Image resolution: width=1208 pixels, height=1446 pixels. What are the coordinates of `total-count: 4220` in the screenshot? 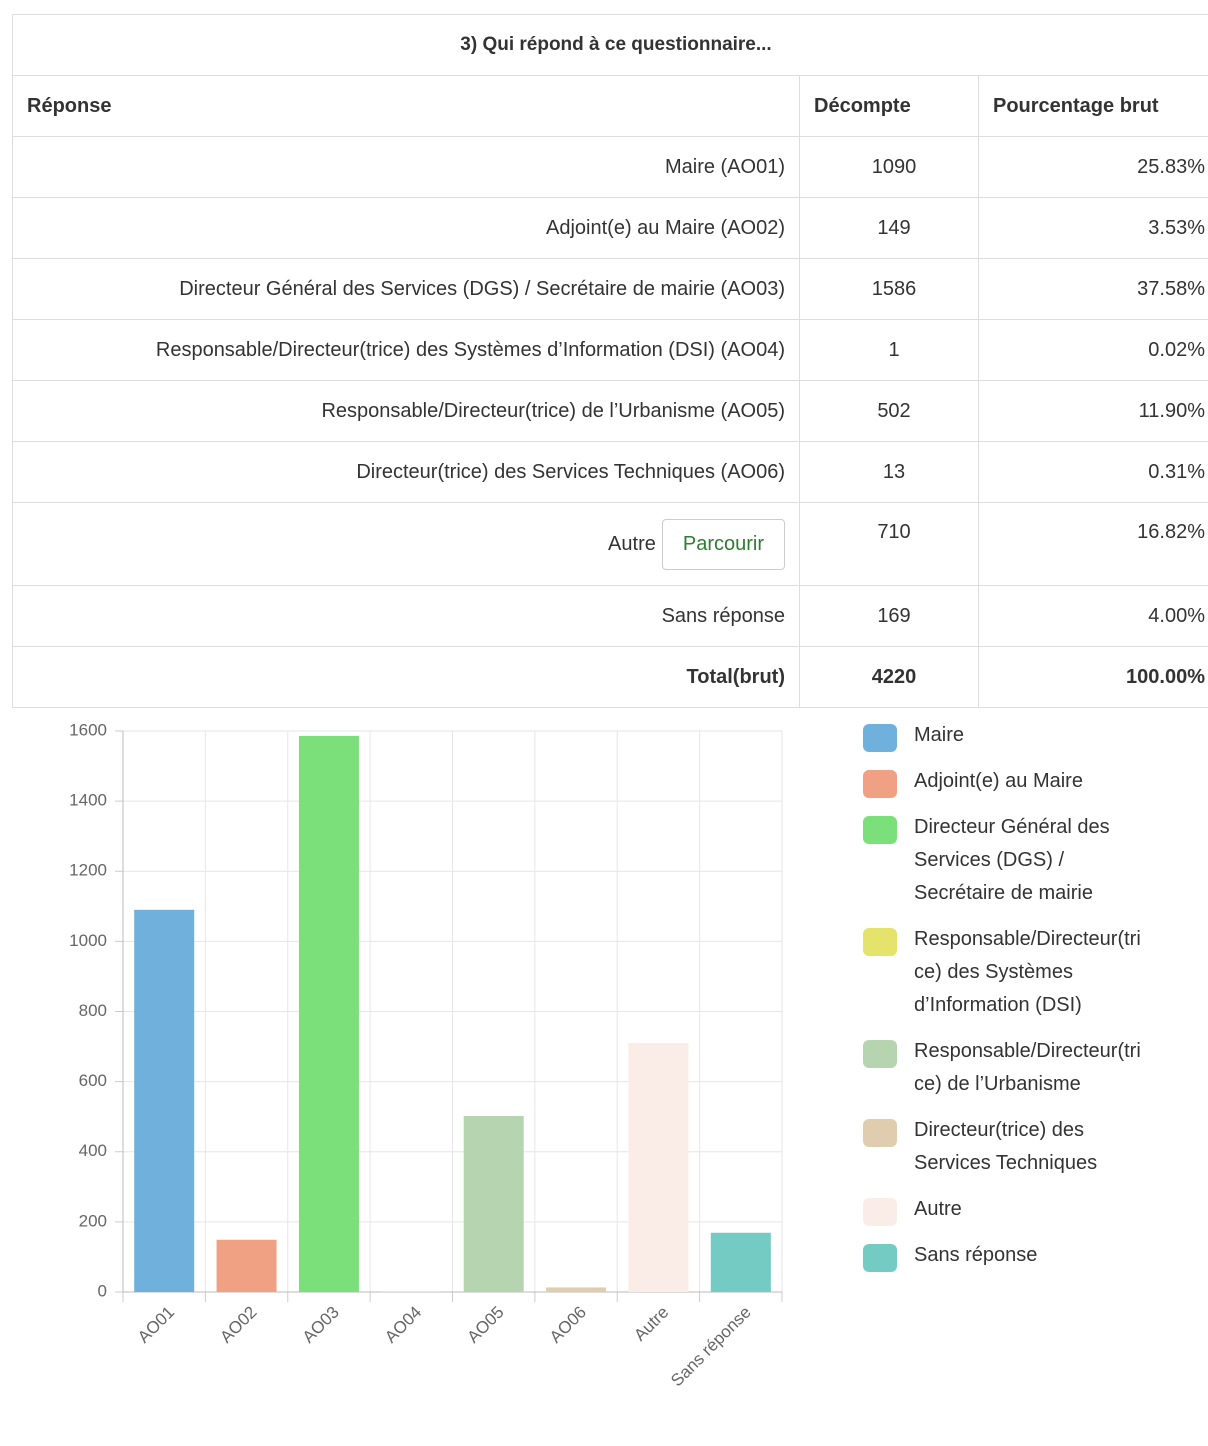 It's located at (889, 677).